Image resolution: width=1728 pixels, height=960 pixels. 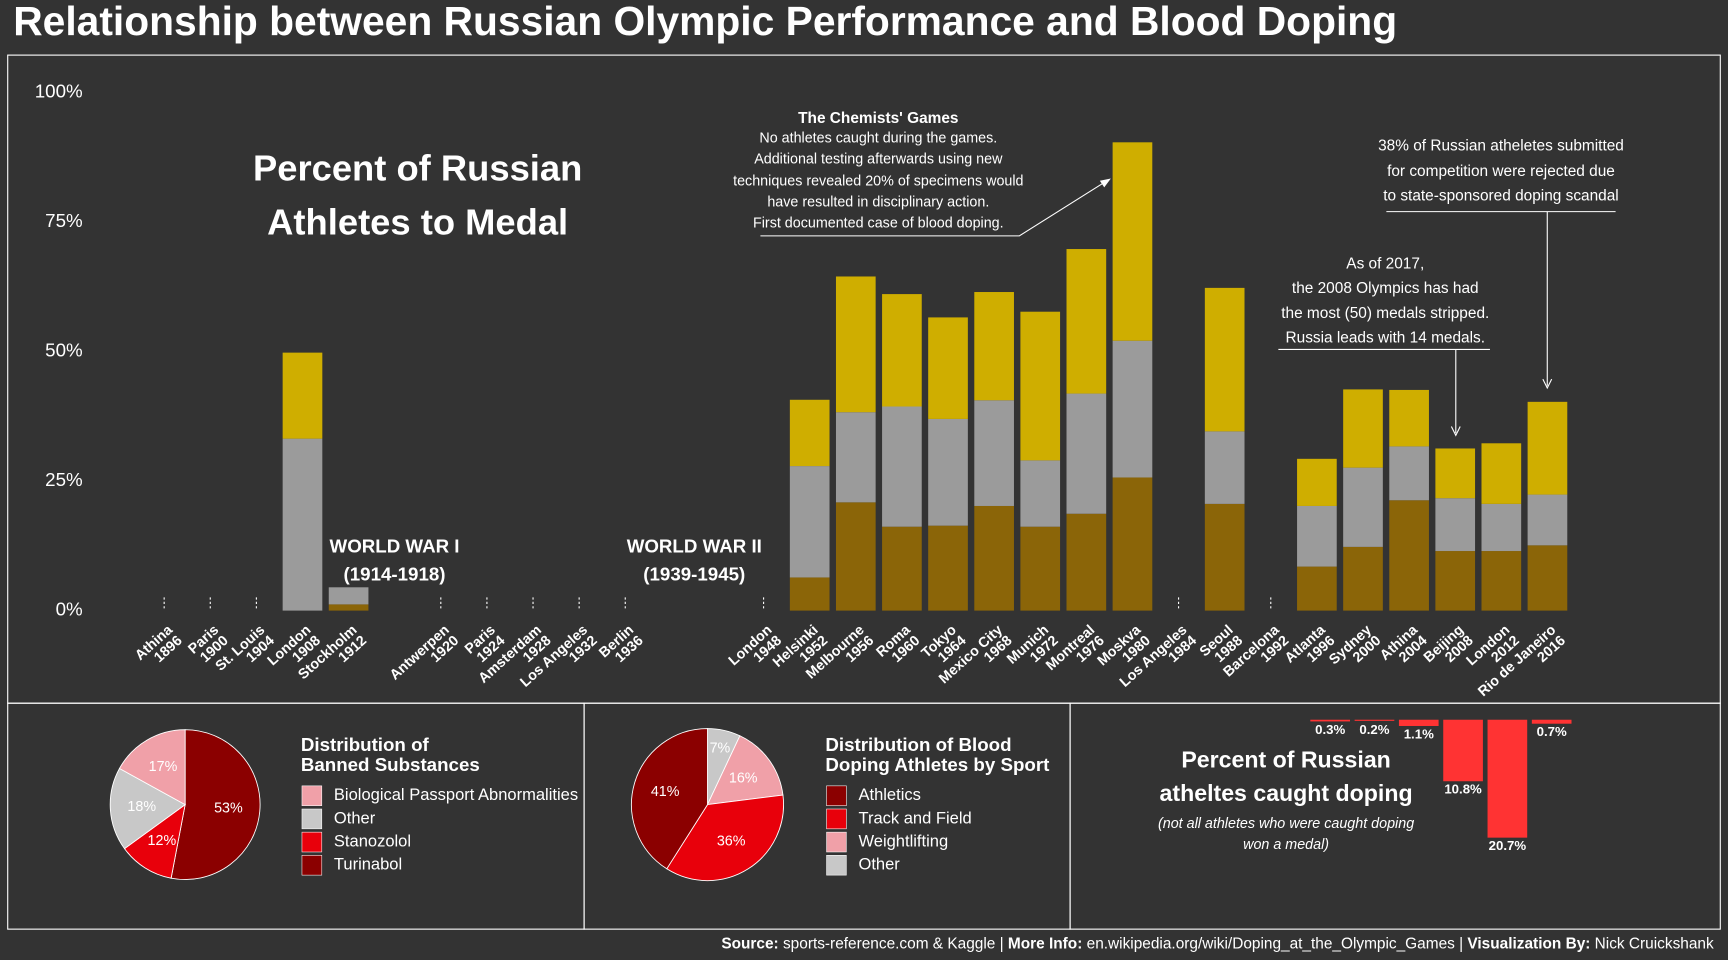 I want to click on value-label: 1.1%, so click(x=1419, y=733).